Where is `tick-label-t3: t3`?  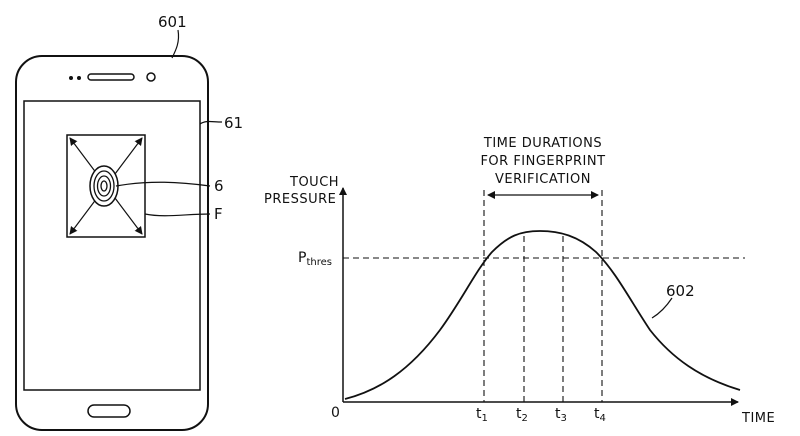
tick-label-t3: t3 is located at coordinates (561, 415).